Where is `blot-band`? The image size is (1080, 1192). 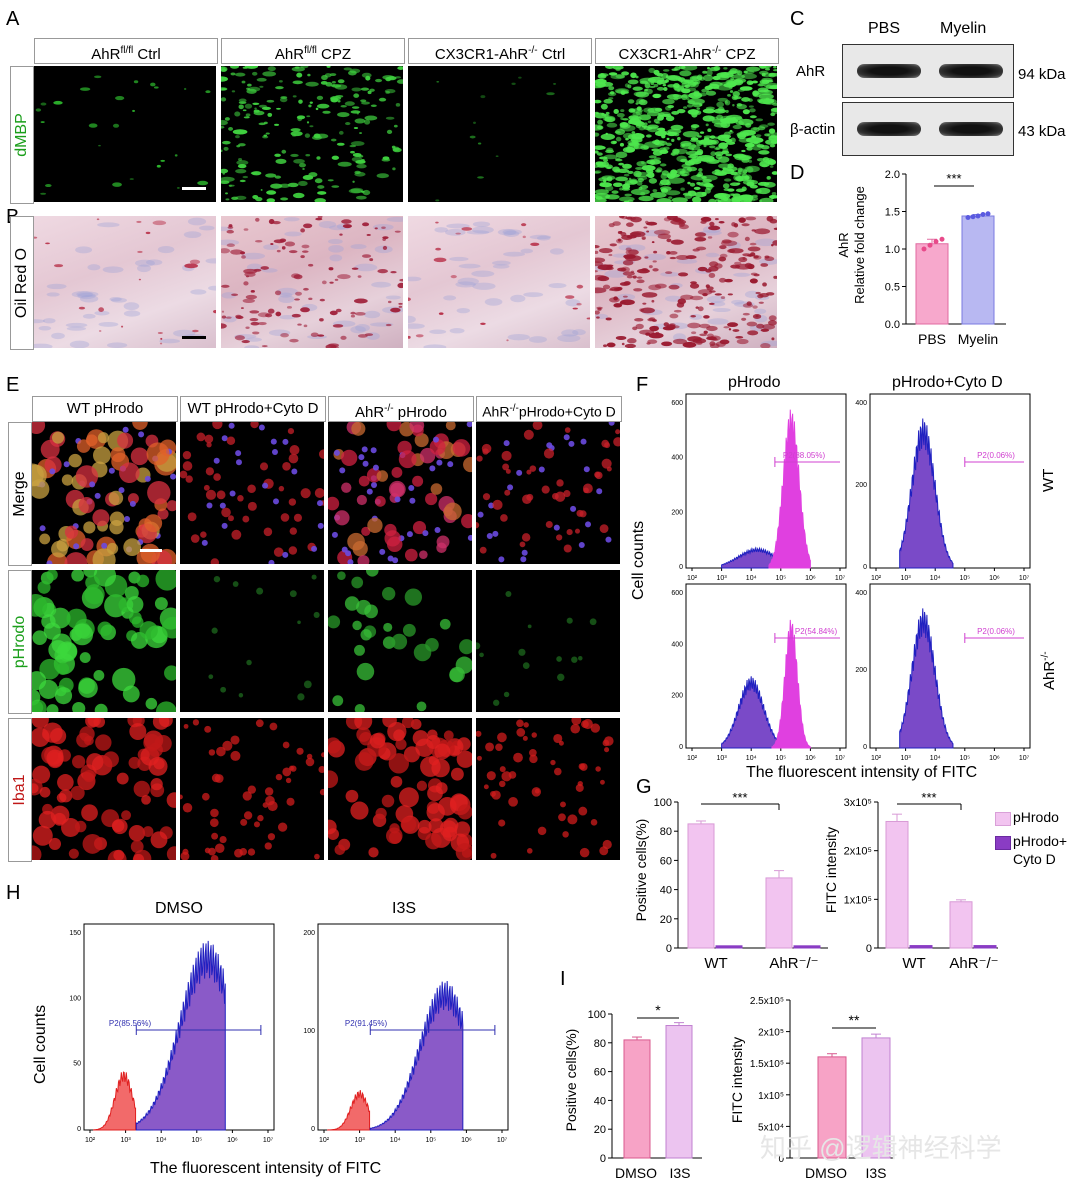
blot-band is located at coordinates (971, 71).